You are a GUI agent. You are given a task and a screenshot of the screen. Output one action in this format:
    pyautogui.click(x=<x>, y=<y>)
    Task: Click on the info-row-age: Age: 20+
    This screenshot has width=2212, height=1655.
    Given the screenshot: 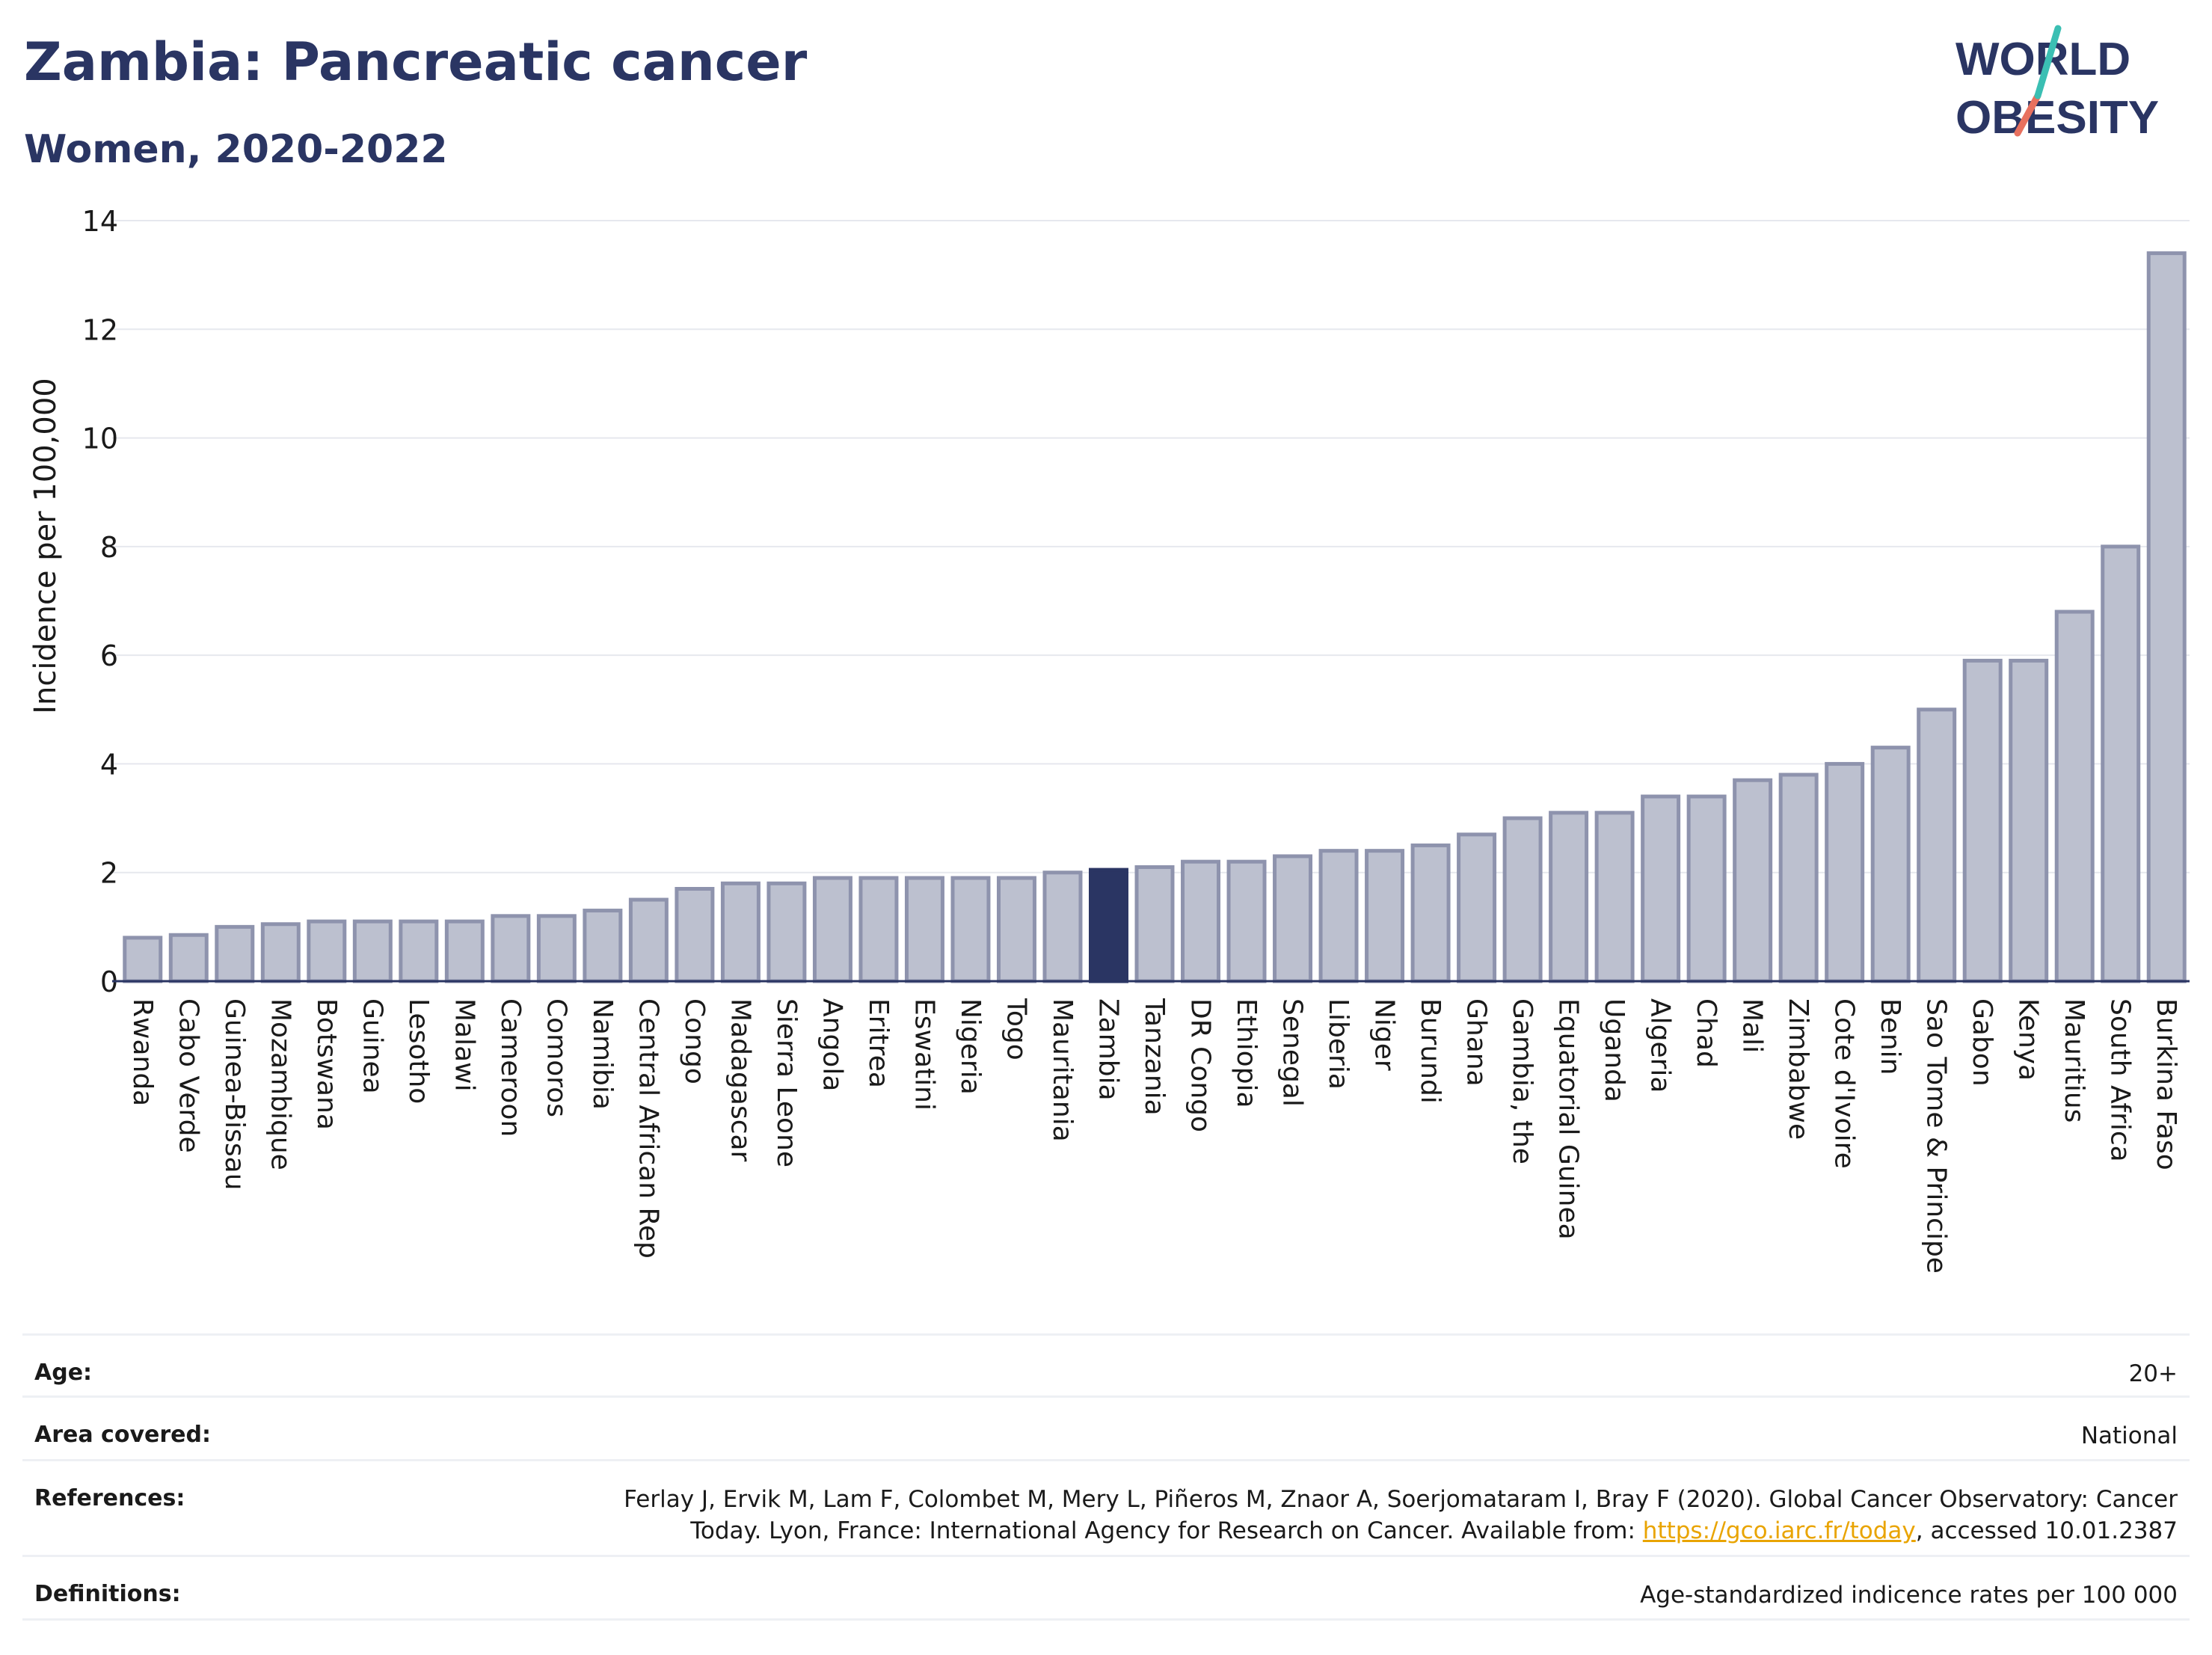 What is the action you would take?
    pyautogui.click(x=1106, y=1364)
    